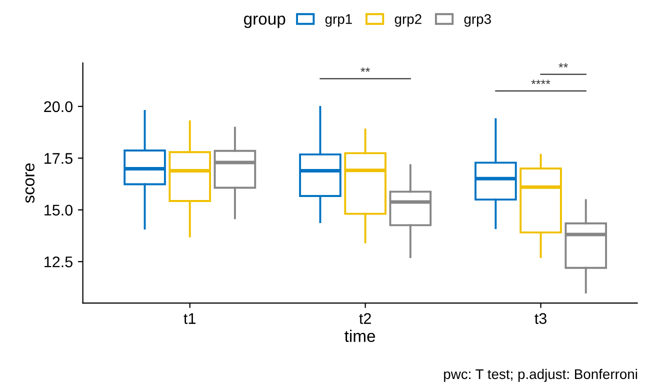 This screenshot has height=391, width=668. What do you see at coordinates (540, 82) in the screenshot?
I see `annotation: ****` at bounding box center [540, 82].